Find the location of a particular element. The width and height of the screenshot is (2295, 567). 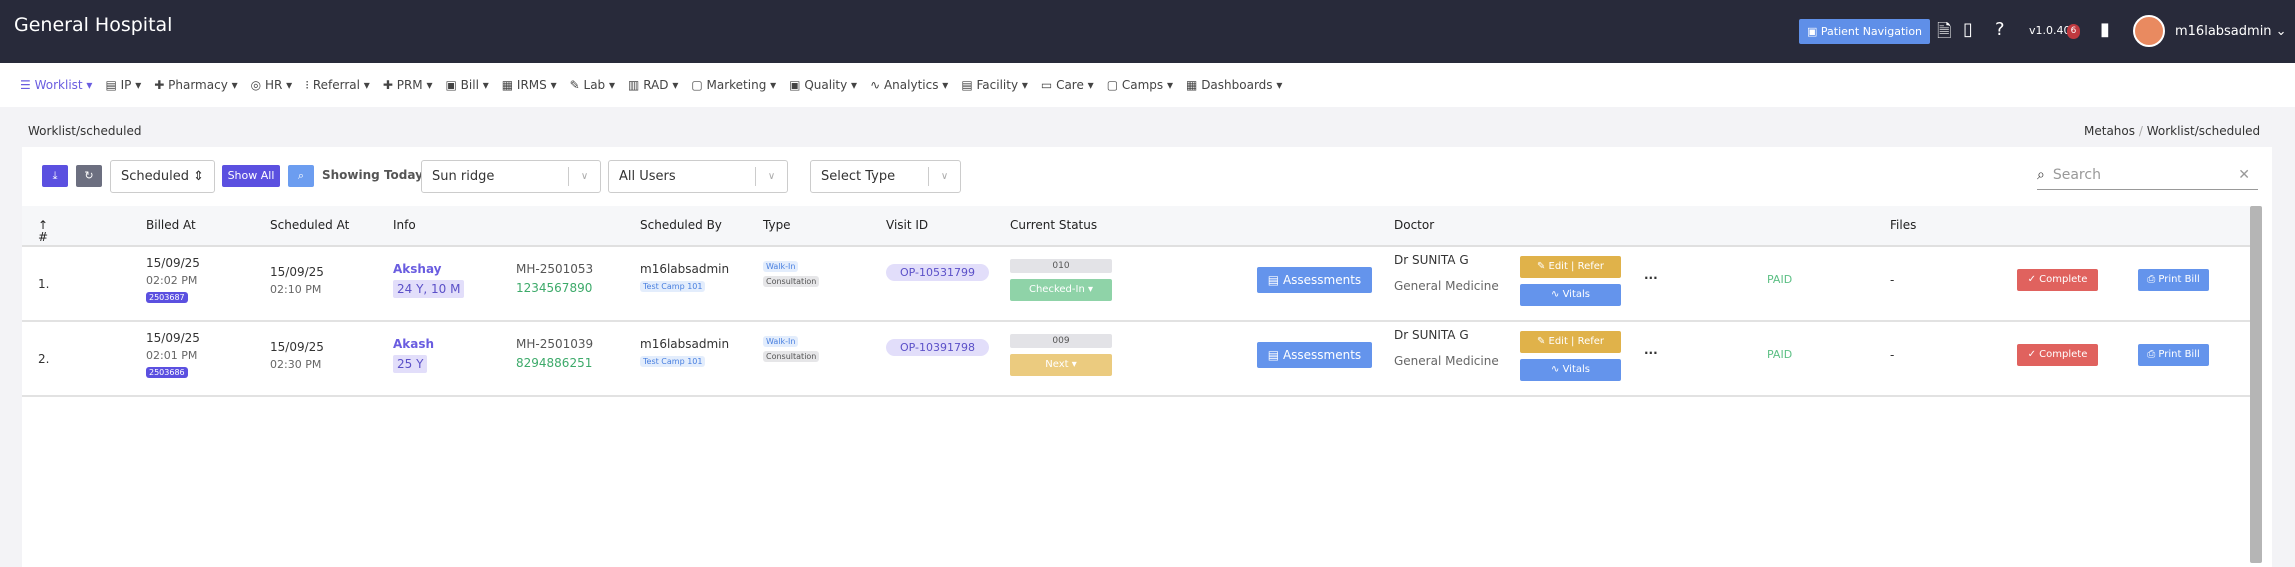

user-menu: m16labsadmin ⌄ is located at coordinates (2231, 31).